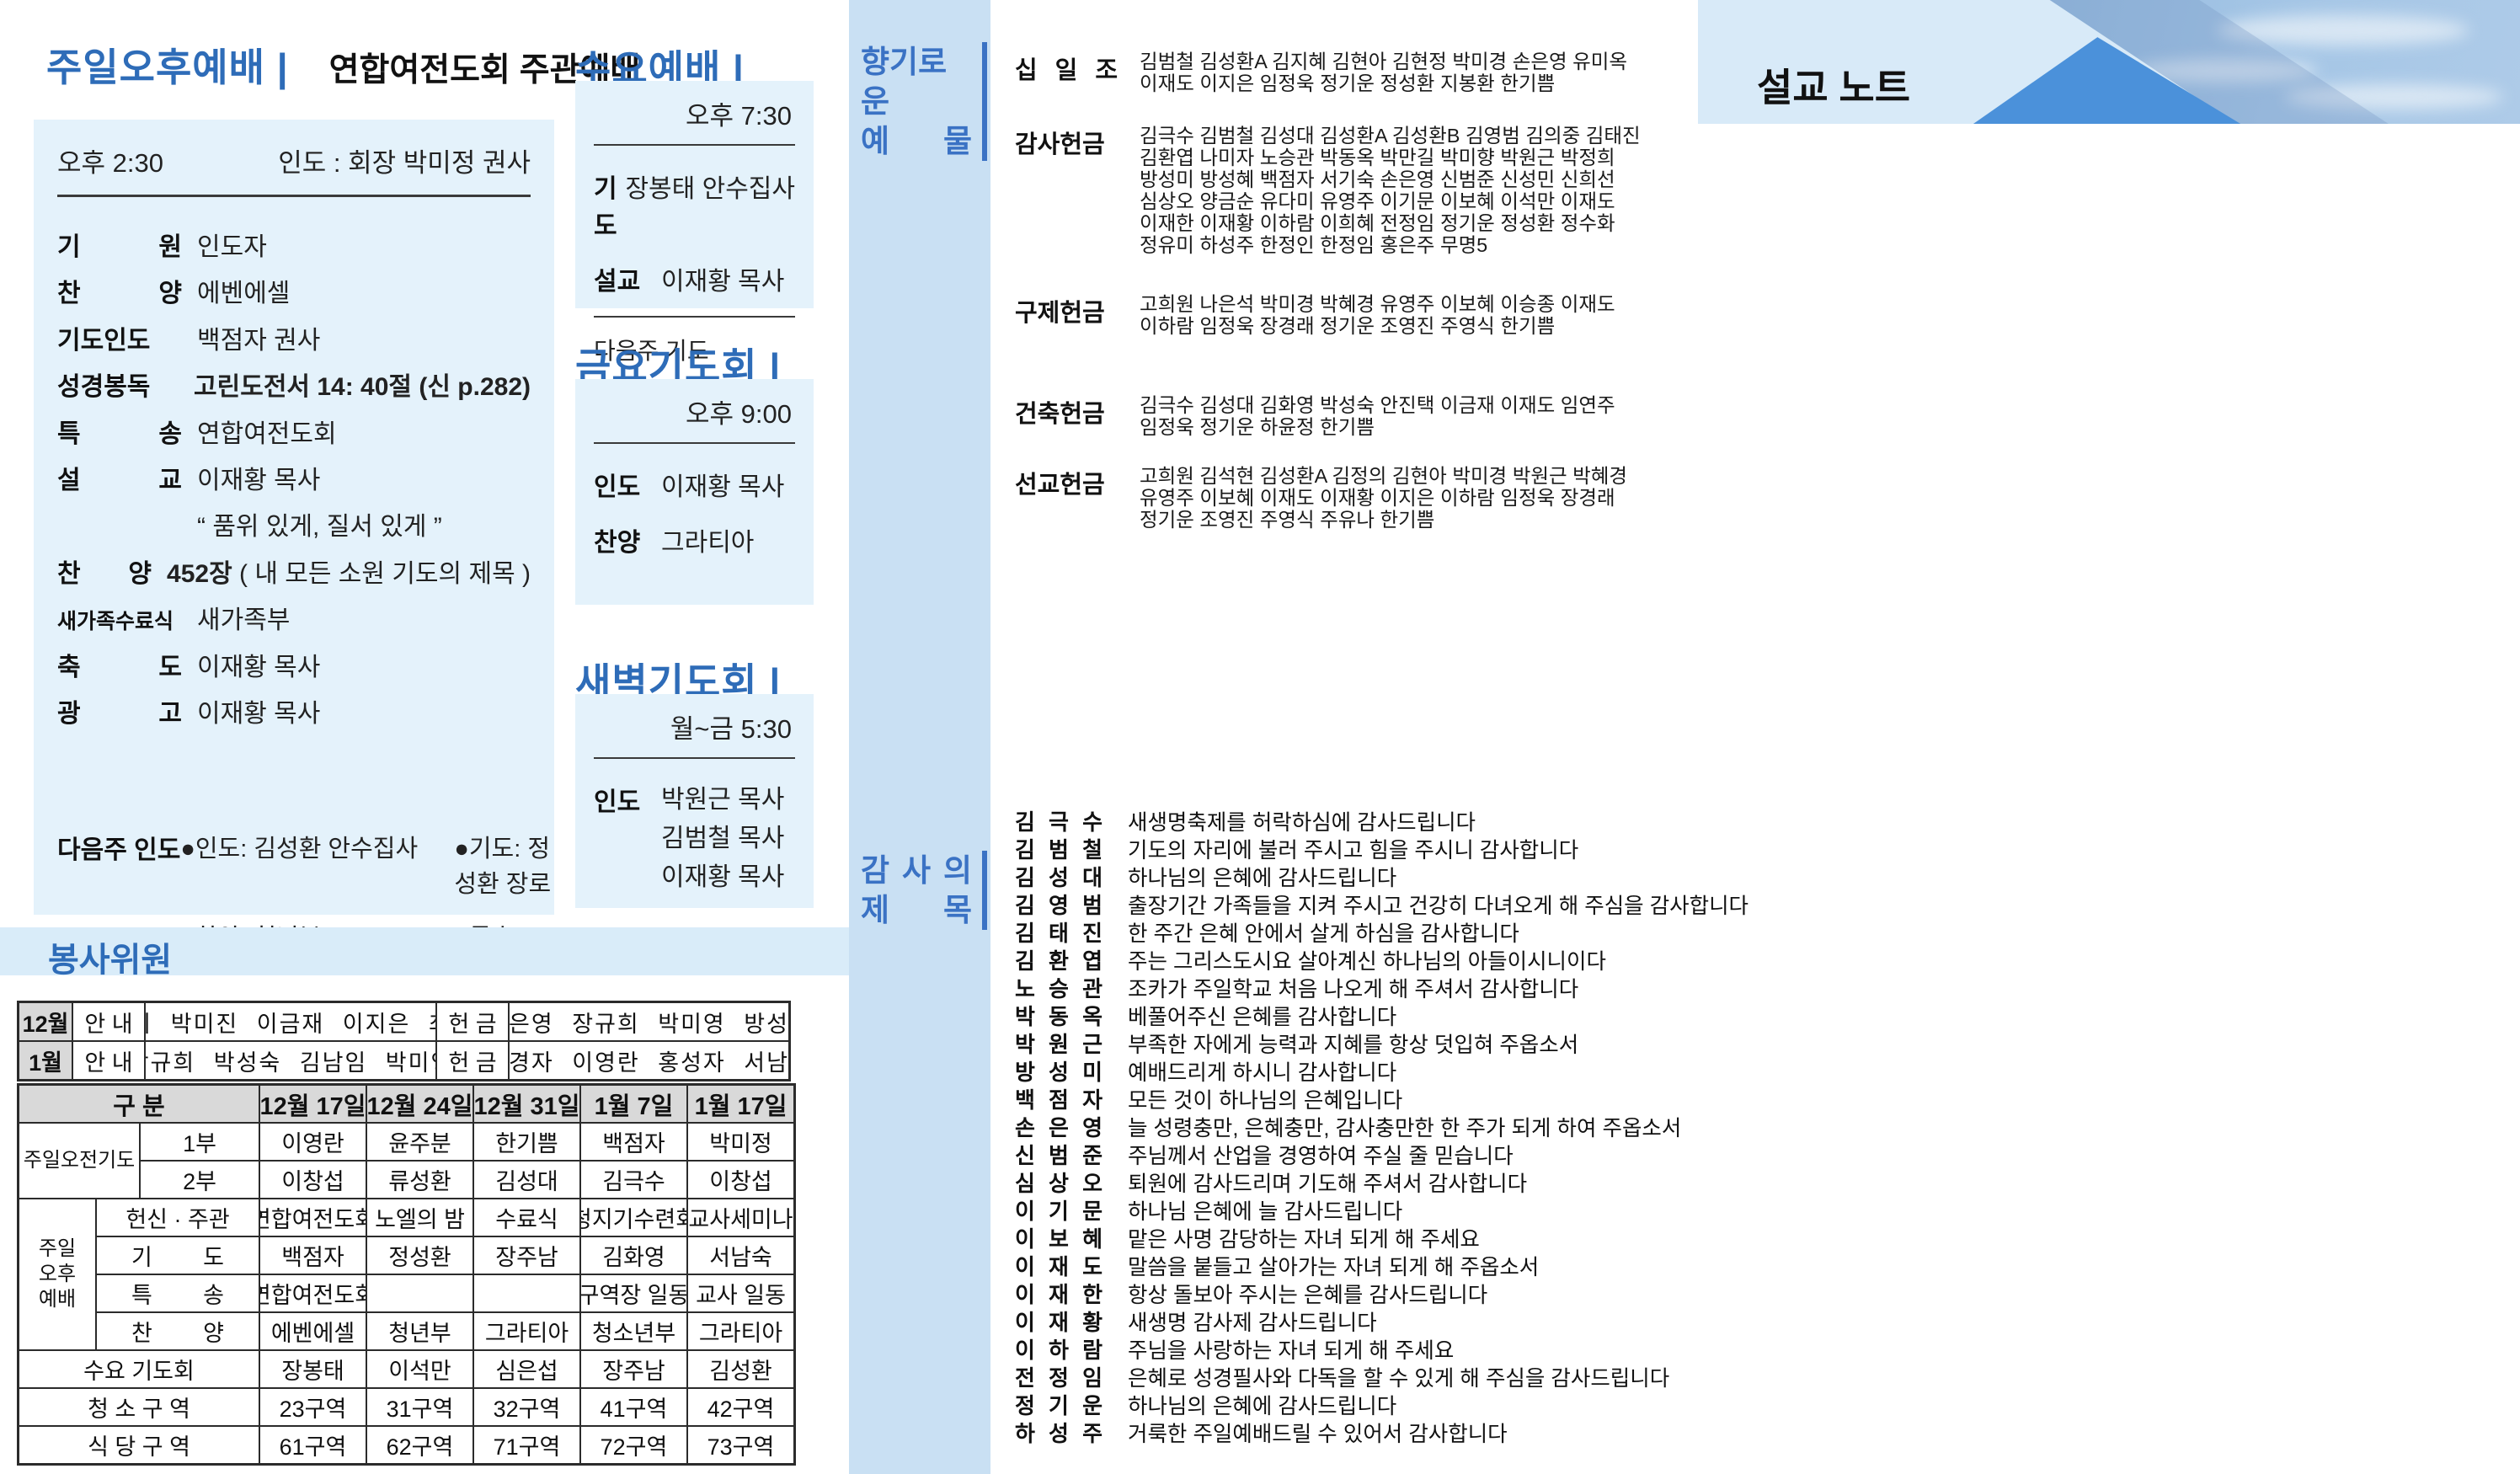 The height and width of the screenshot is (1474, 2520). I want to click on thanks-name: 백 점 자, so click(1059, 1100).